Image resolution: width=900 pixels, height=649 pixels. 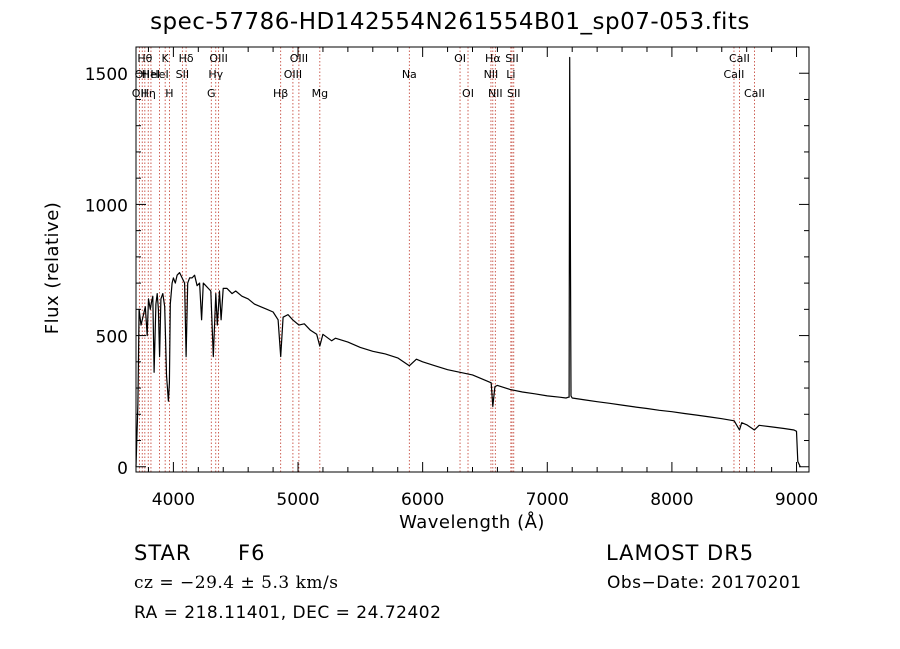 I want to click on line-label-13: Hβ, so click(x=280, y=93).